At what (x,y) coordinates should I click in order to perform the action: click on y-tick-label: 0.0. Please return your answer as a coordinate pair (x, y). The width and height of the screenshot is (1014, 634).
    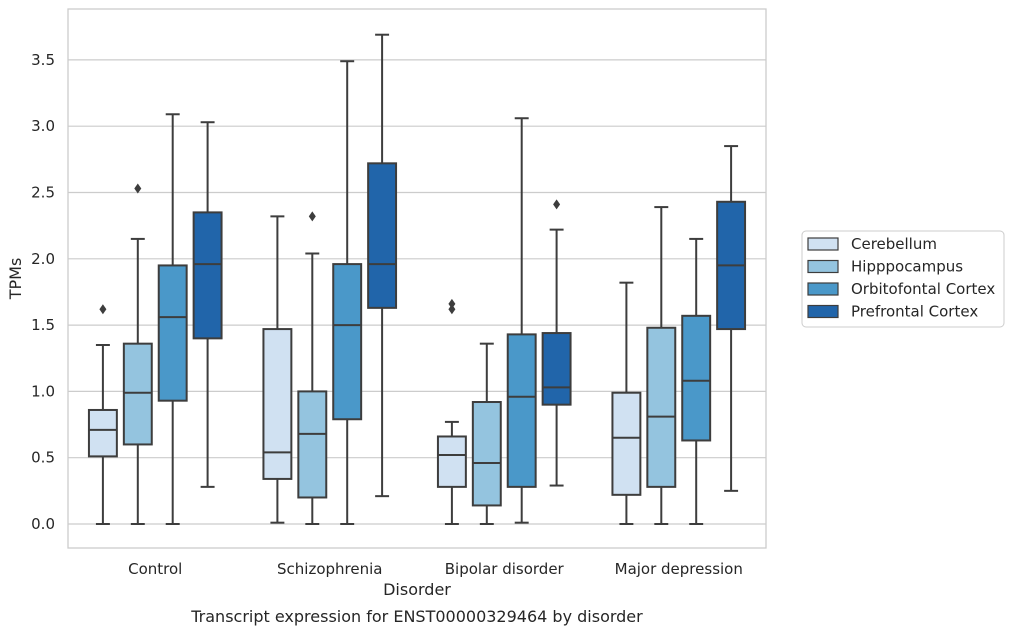
    Looking at the image, I should click on (43, 524).